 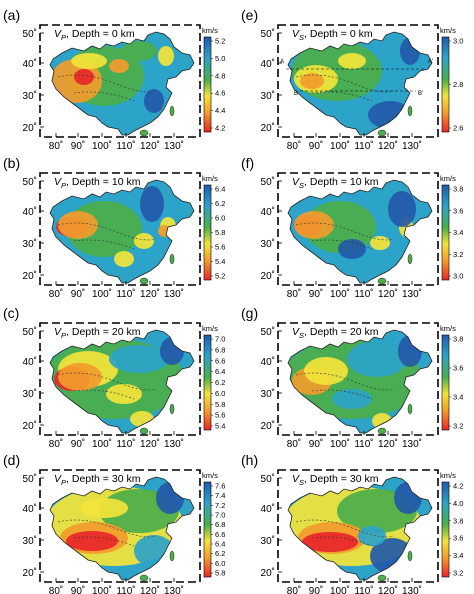 What do you see at coordinates (220, 58) in the screenshot?
I see `colorbar-tick-label: 5.0` at bounding box center [220, 58].